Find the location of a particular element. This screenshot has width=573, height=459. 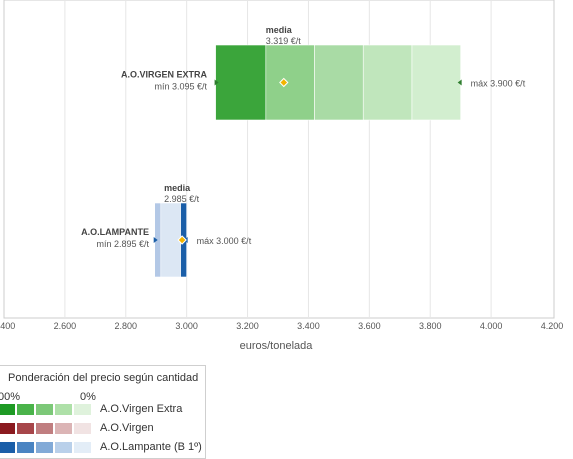

legend-title: Ponderación del precio según cantidad is located at coordinates (103, 378).